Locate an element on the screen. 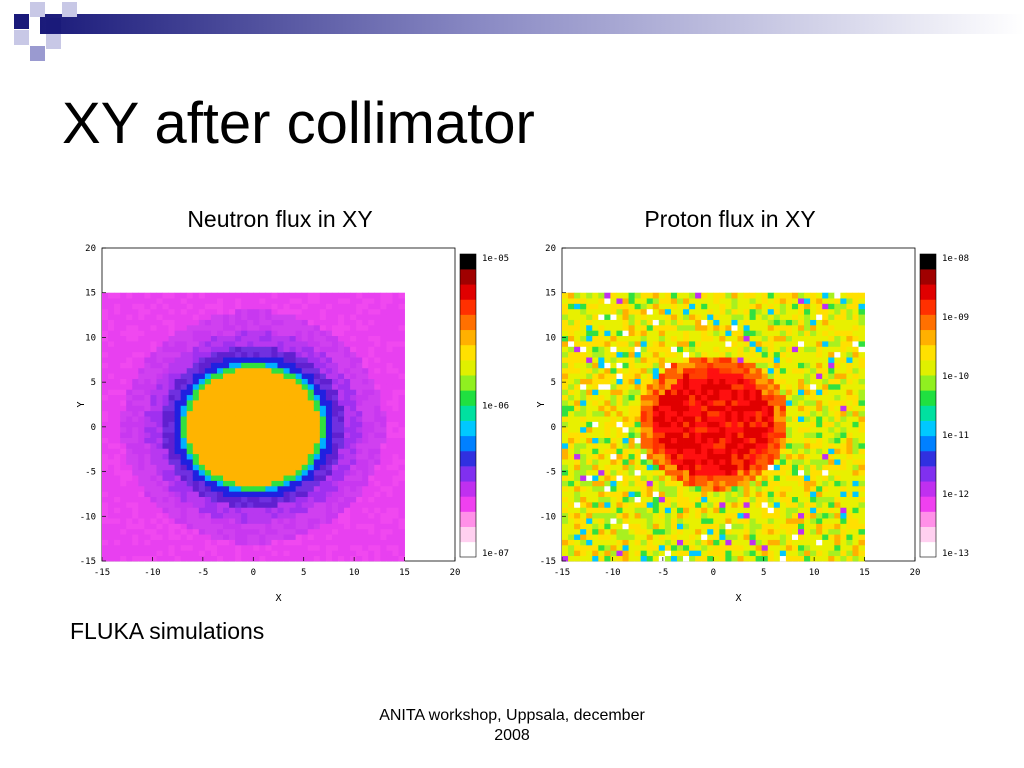  colorbar: 1e-08 1e-09 1e-10 1e-11 1e-12 1e-13 is located at coordinates (944, 406).